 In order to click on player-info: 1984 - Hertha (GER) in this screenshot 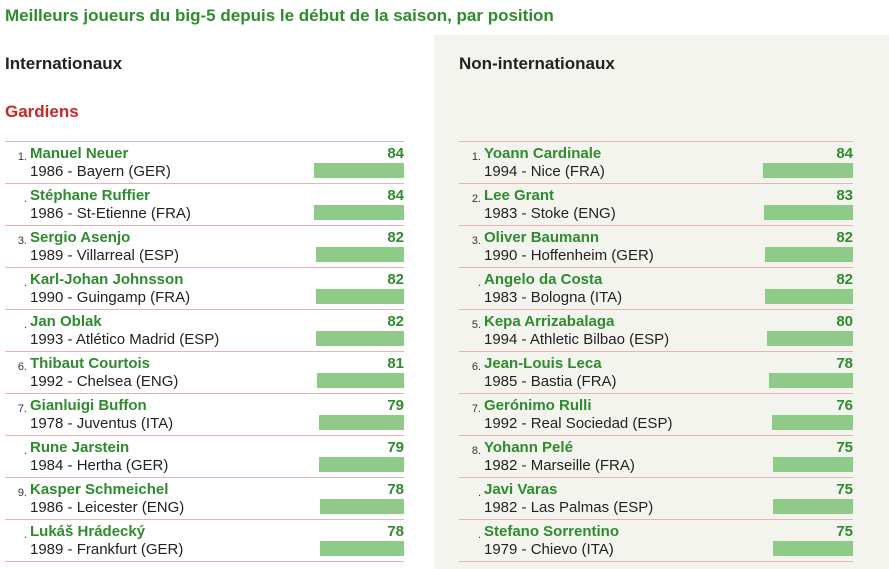, I will do `click(99, 465)`.